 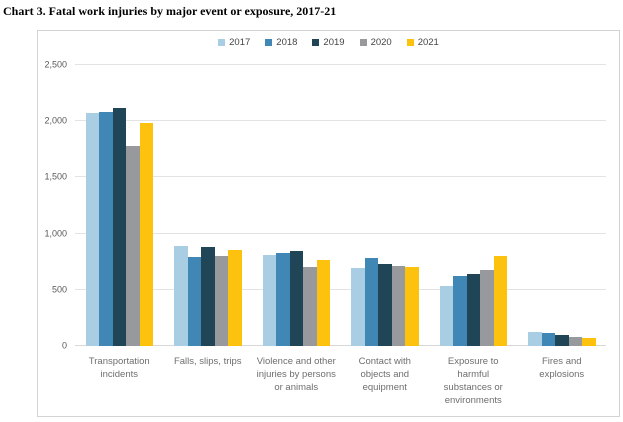 What do you see at coordinates (92, 229) in the screenshot?
I see `bar-2017-transportation-incidents` at bounding box center [92, 229].